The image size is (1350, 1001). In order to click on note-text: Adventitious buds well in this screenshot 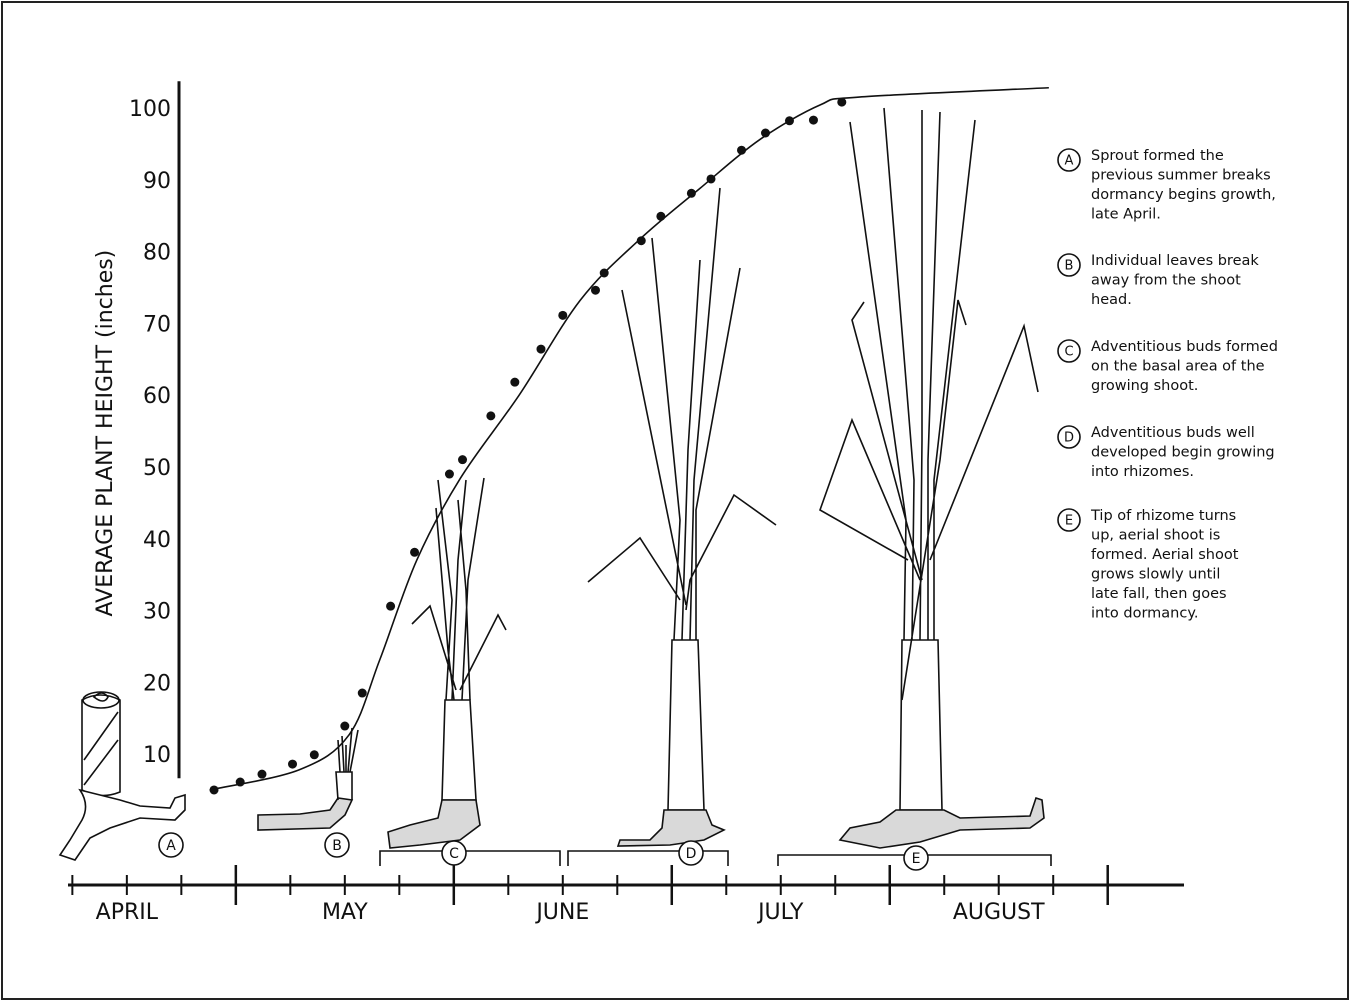, I will do `click(1173, 433)`.